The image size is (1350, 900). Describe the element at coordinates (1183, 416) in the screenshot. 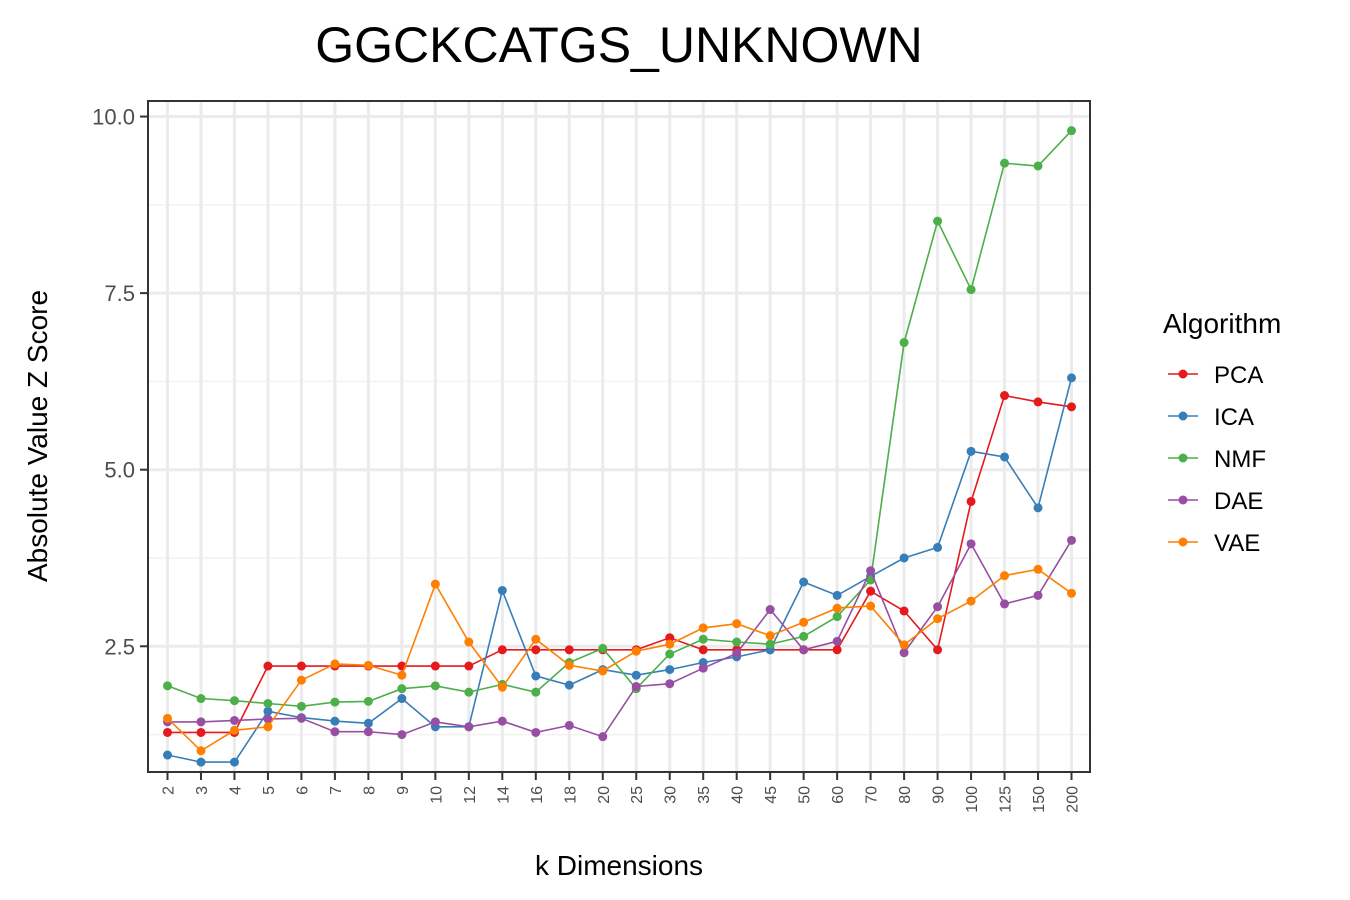

I see `legend-marker-ica` at that location.